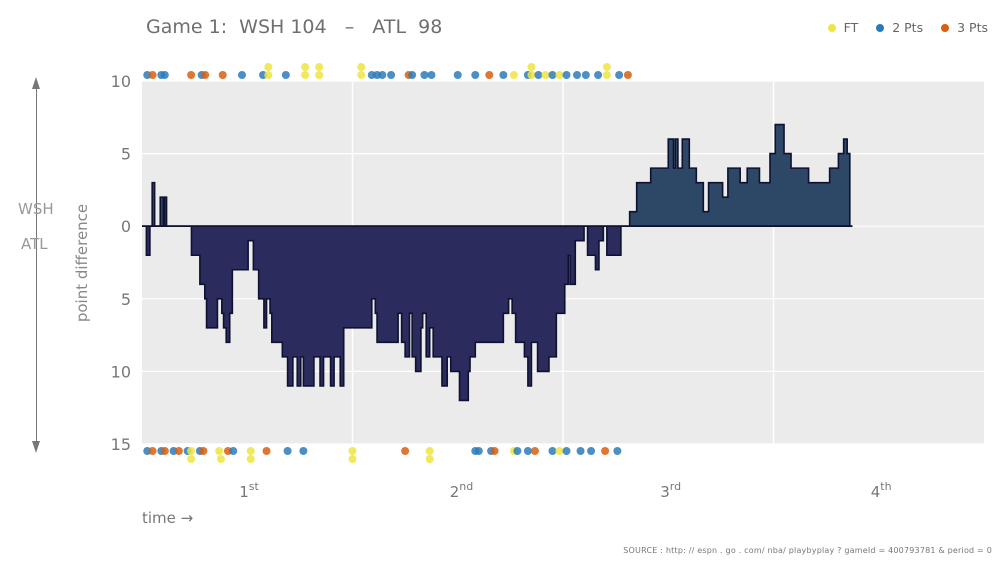 The width and height of the screenshot is (1000, 561). Describe the element at coordinates (126, 226) in the screenshot. I see `y-tick-label: 0` at that location.